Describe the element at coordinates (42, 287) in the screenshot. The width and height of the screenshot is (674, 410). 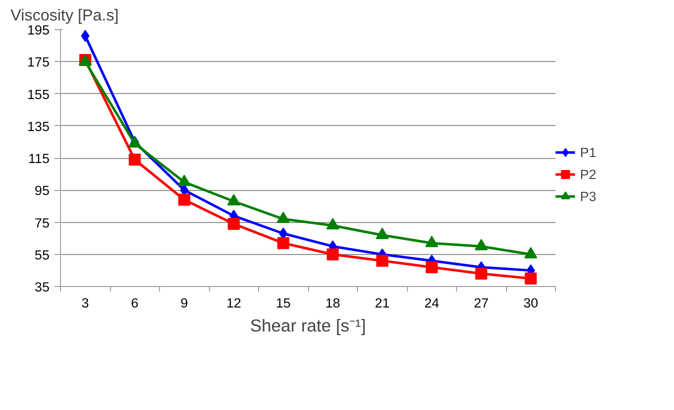
I see `y-tick-label: 35` at that location.